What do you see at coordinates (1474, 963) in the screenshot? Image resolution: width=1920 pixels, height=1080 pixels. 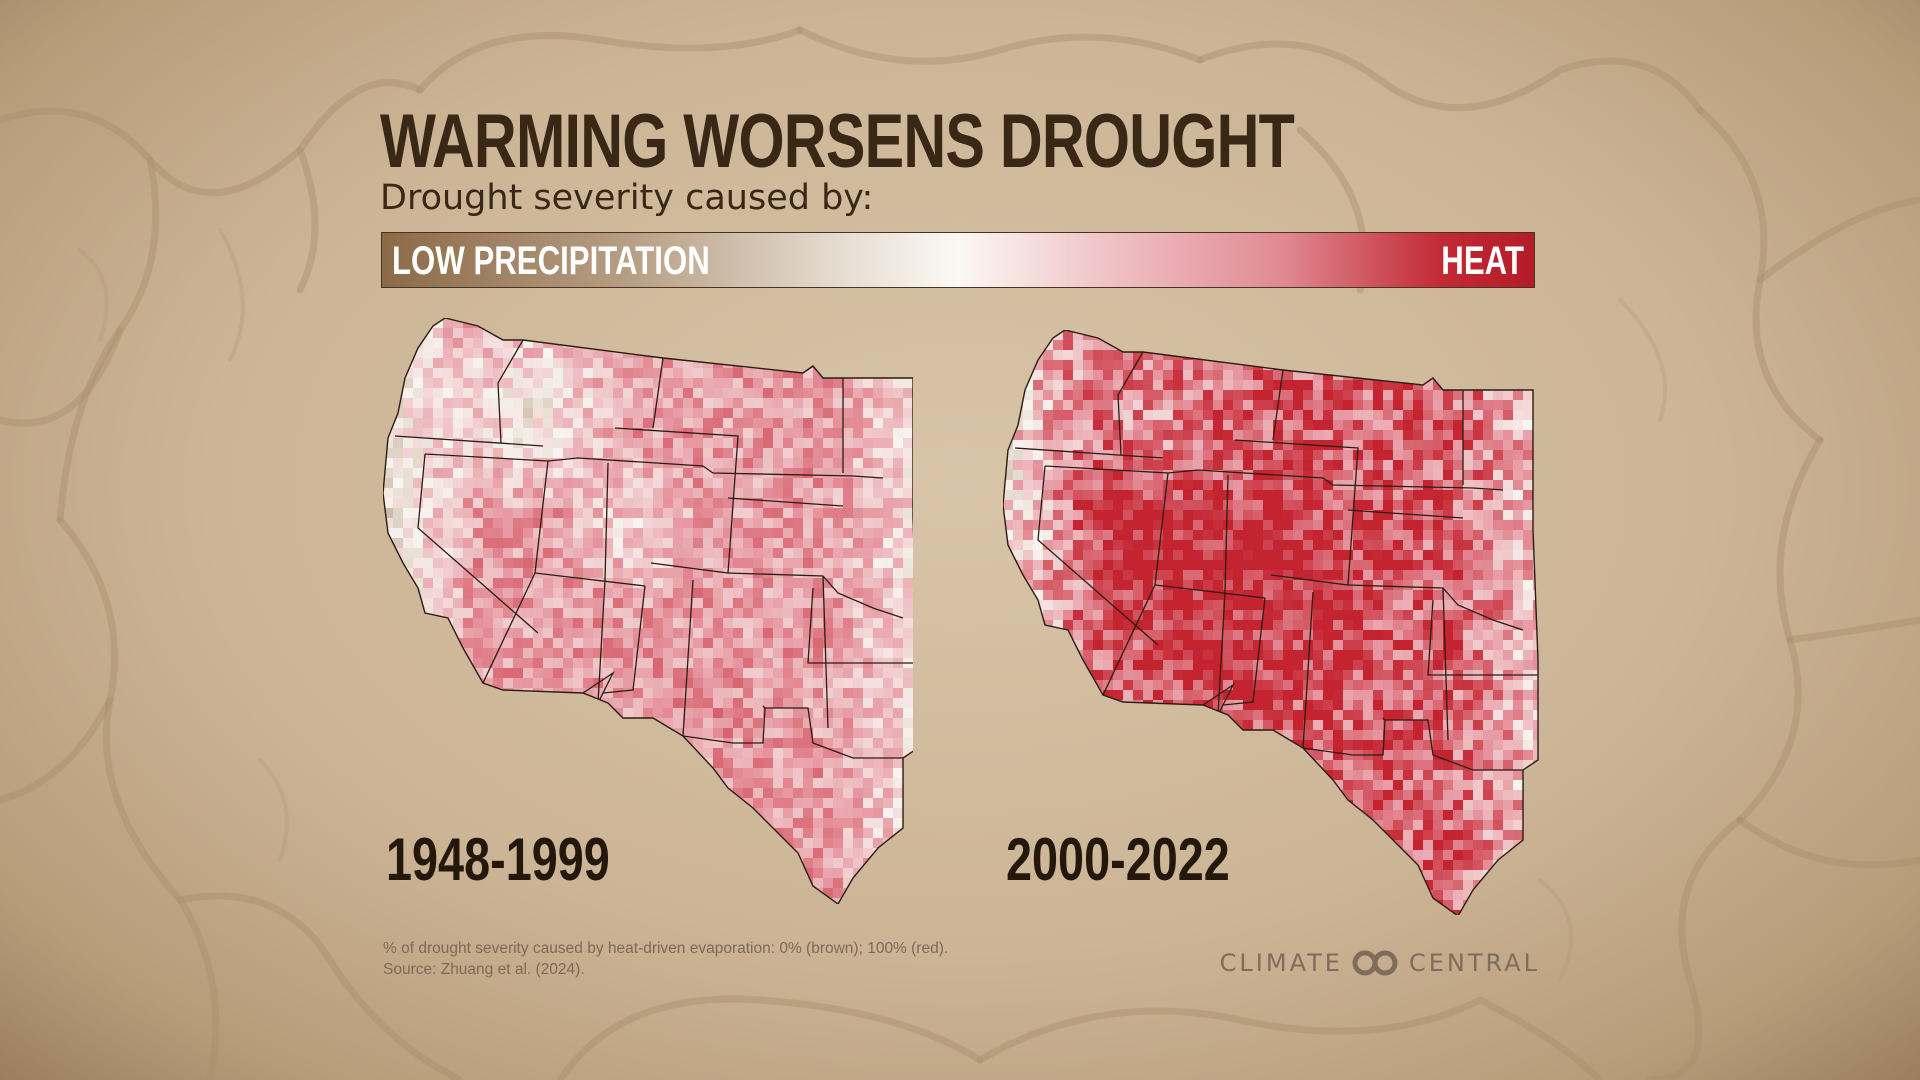 I see `logo-word-central: CENTRAL` at bounding box center [1474, 963].